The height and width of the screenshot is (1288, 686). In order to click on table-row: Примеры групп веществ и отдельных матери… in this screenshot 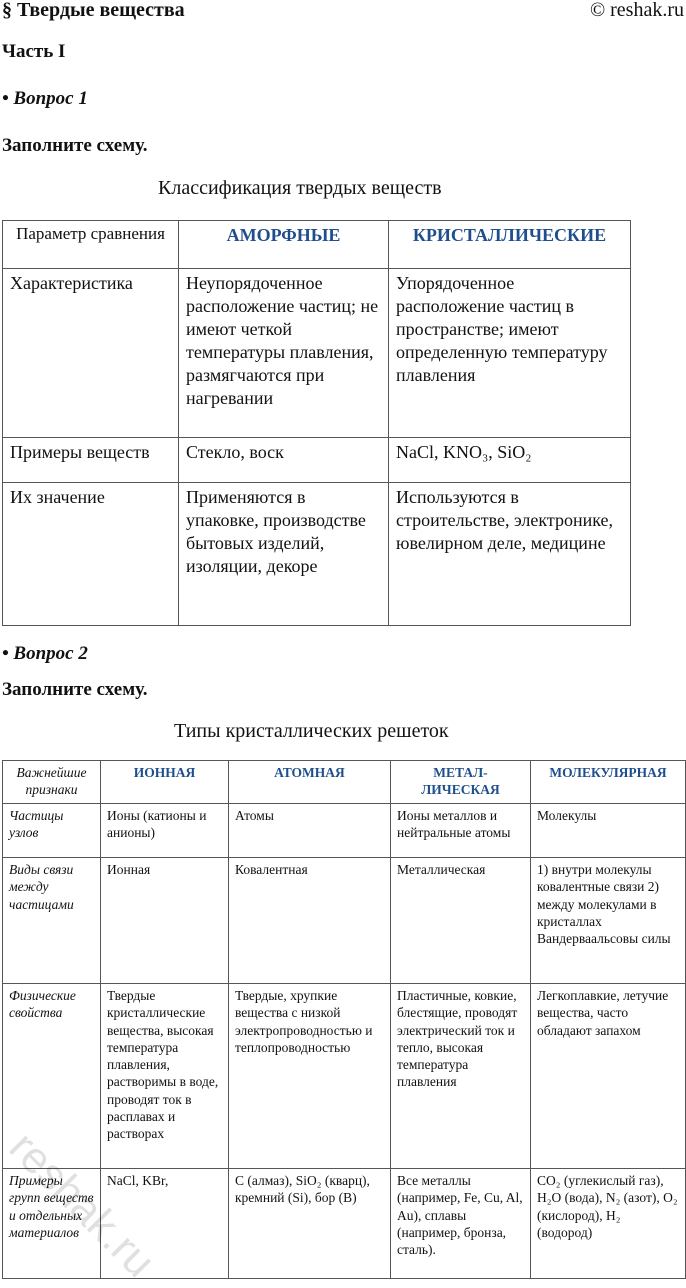, I will do `click(344, 1223)`.